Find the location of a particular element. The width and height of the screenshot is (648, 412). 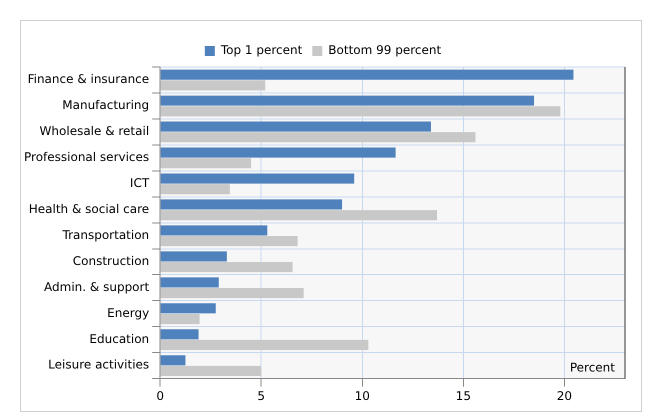

y-tick-label: Transportation is located at coordinates (106, 235).